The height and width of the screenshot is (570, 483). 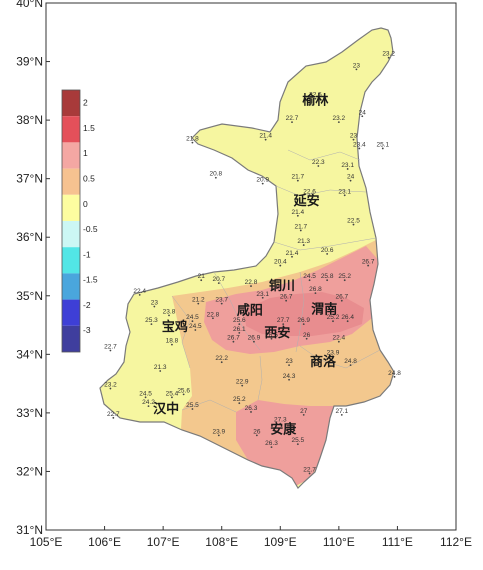 What do you see at coordinates (218, 431) in the screenshot?
I see `station-value: 23.9` at bounding box center [218, 431].